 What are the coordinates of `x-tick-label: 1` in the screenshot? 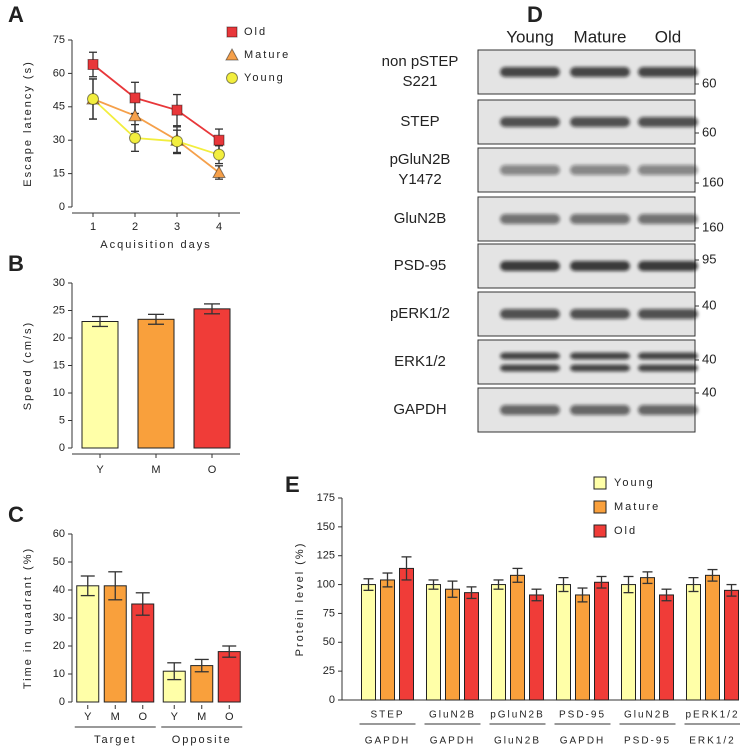 It's located at (93, 227).